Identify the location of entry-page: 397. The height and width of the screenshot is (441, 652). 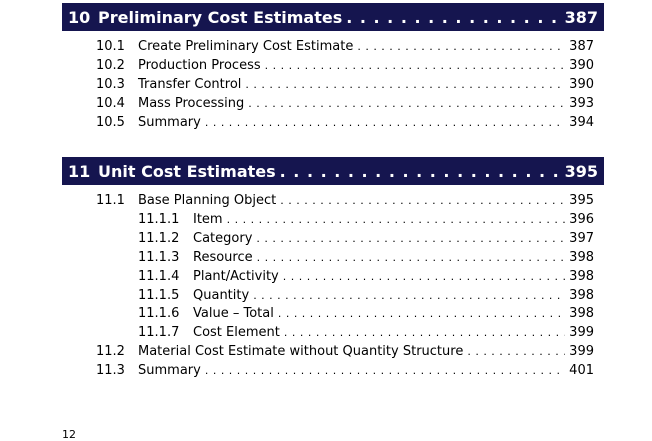
(581, 238).